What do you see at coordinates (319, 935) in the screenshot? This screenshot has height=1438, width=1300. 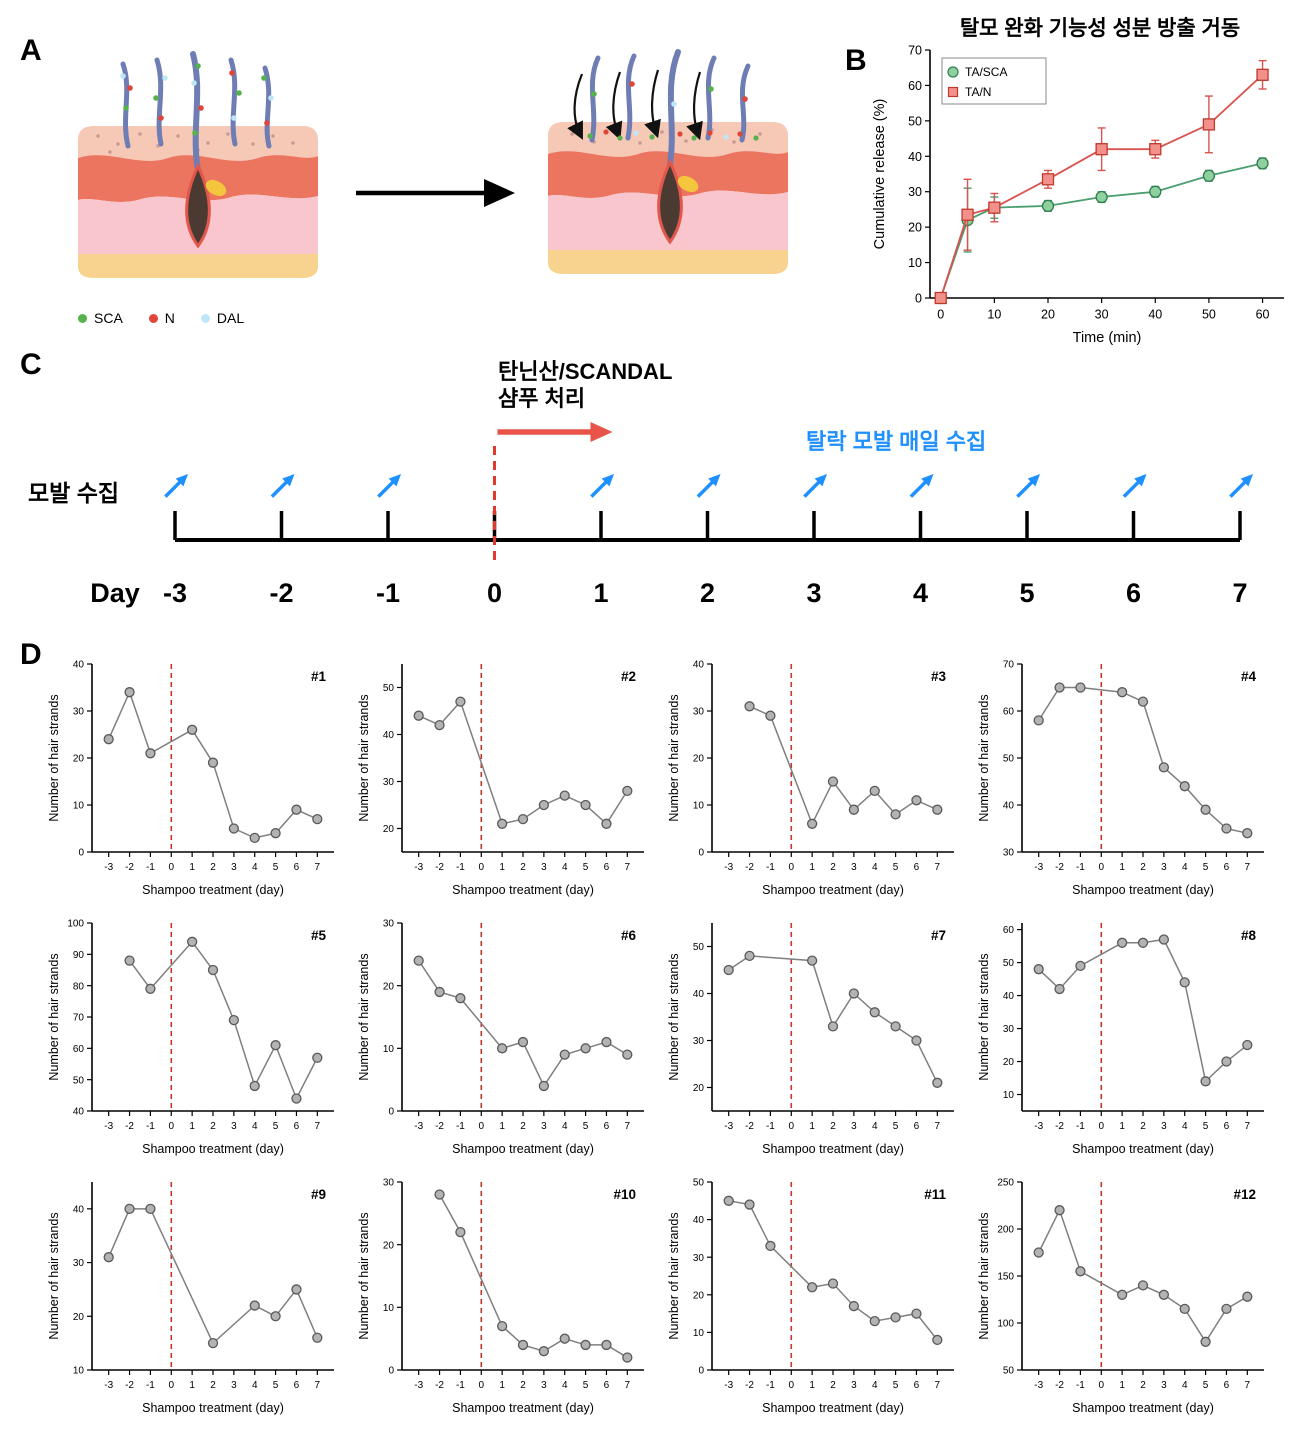 I see `plot-number: #5` at bounding box center [319, 935].